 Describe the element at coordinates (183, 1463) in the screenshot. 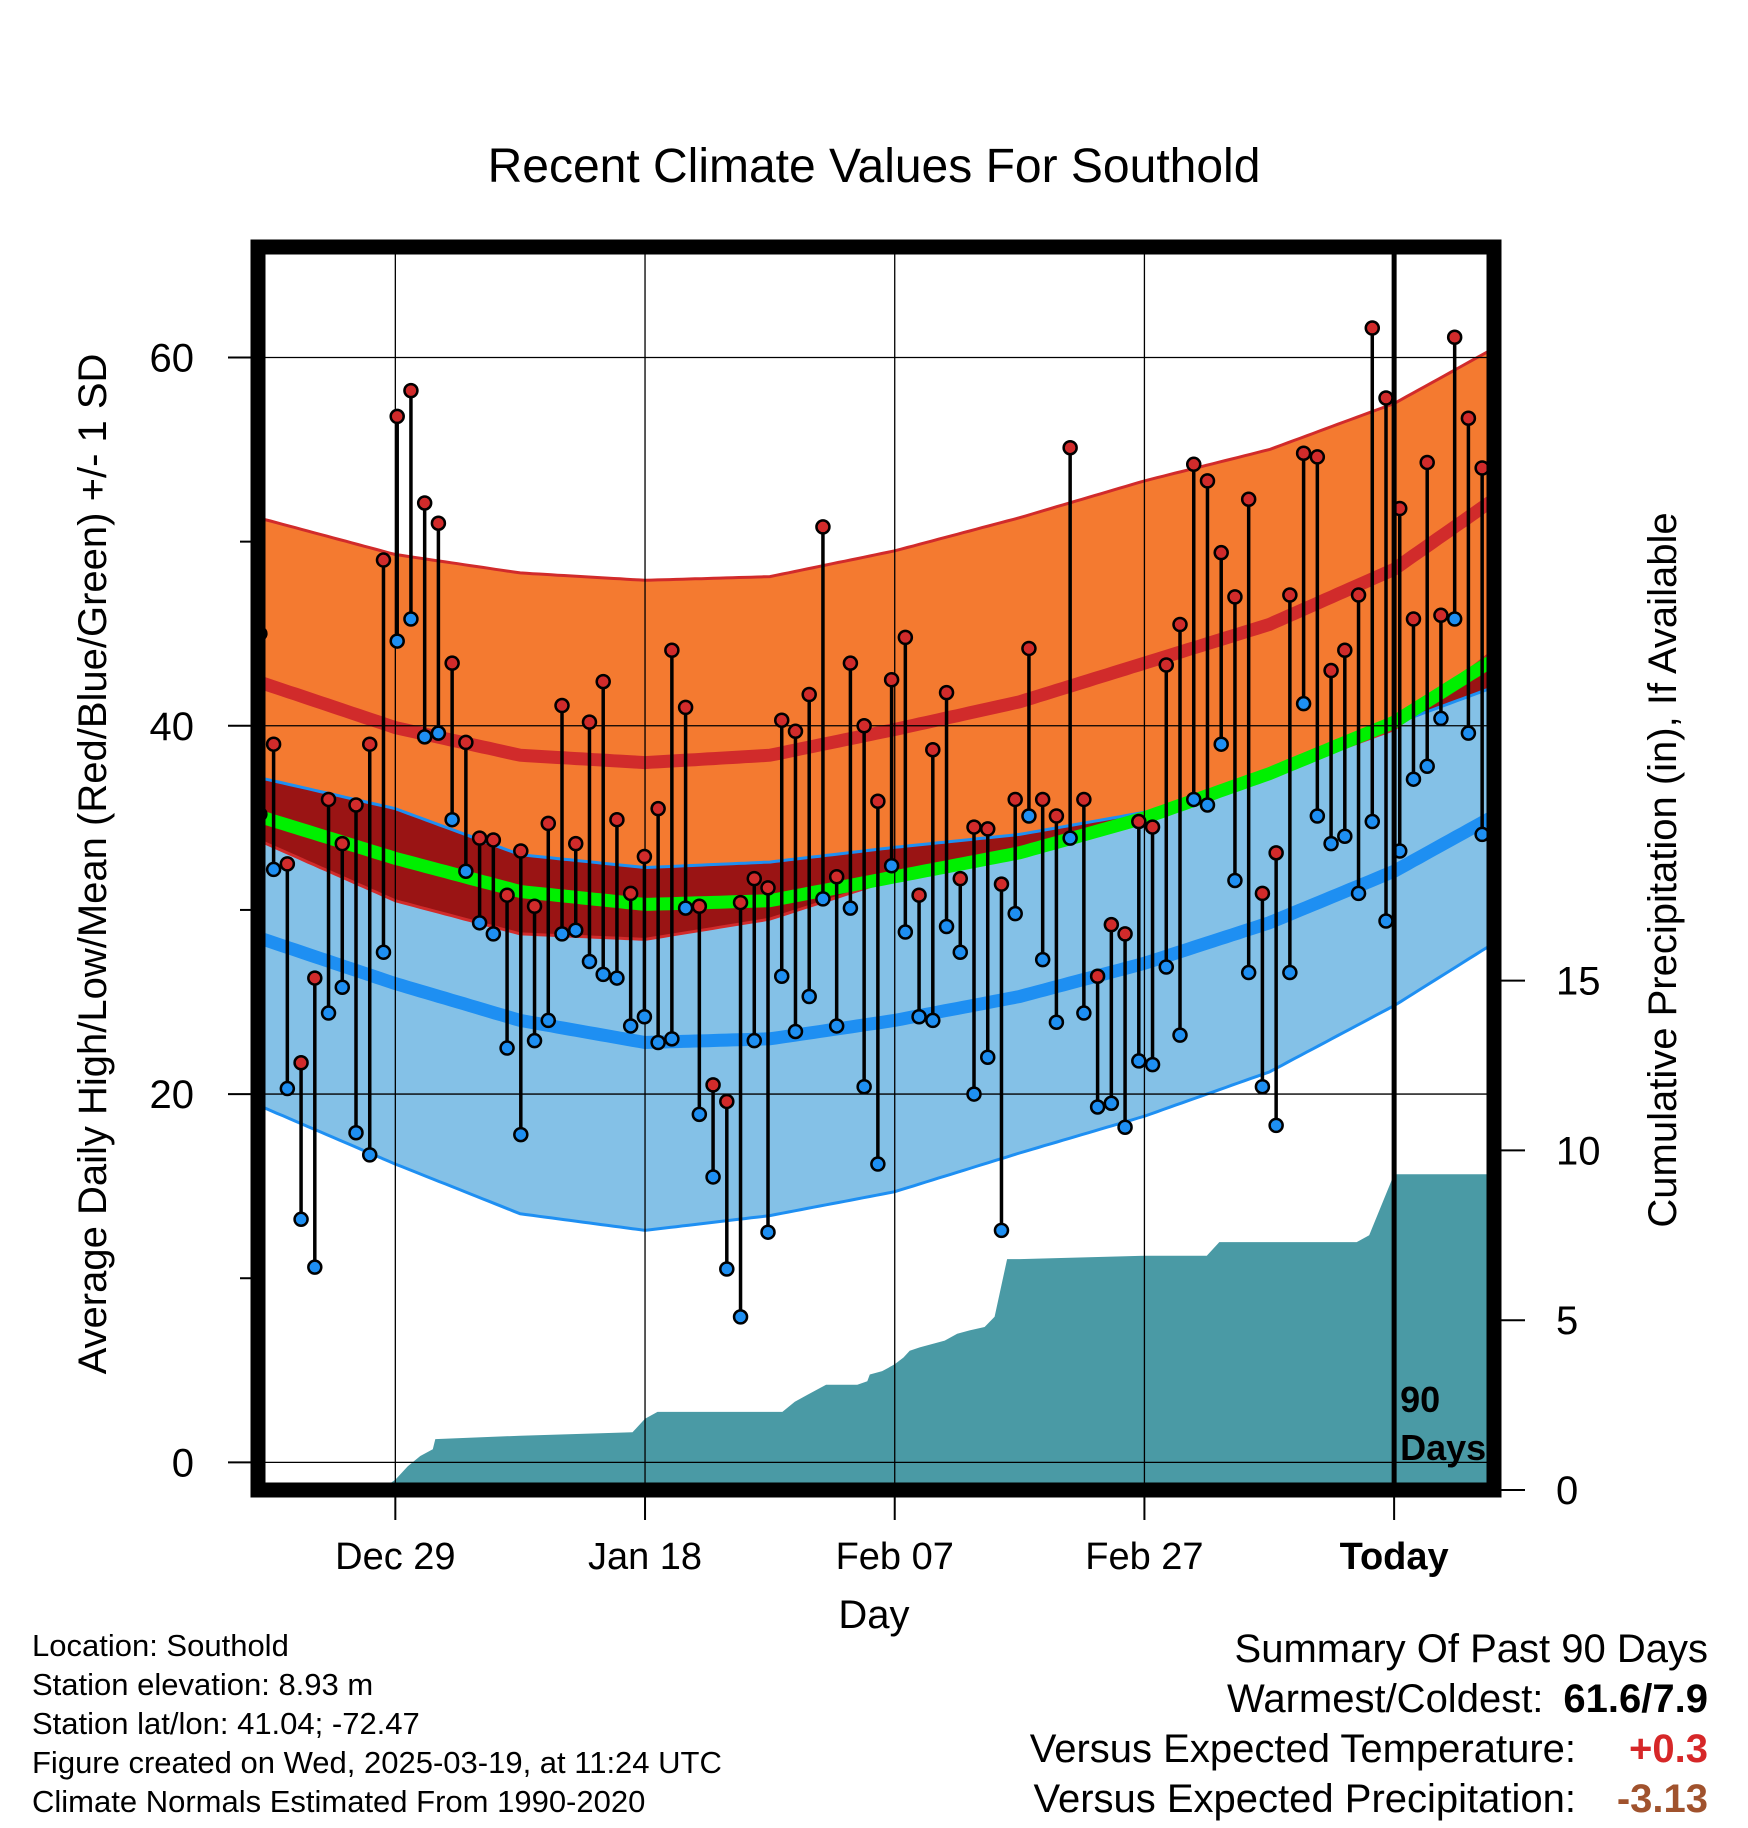

I see `y-tick-label: 0` at that location.